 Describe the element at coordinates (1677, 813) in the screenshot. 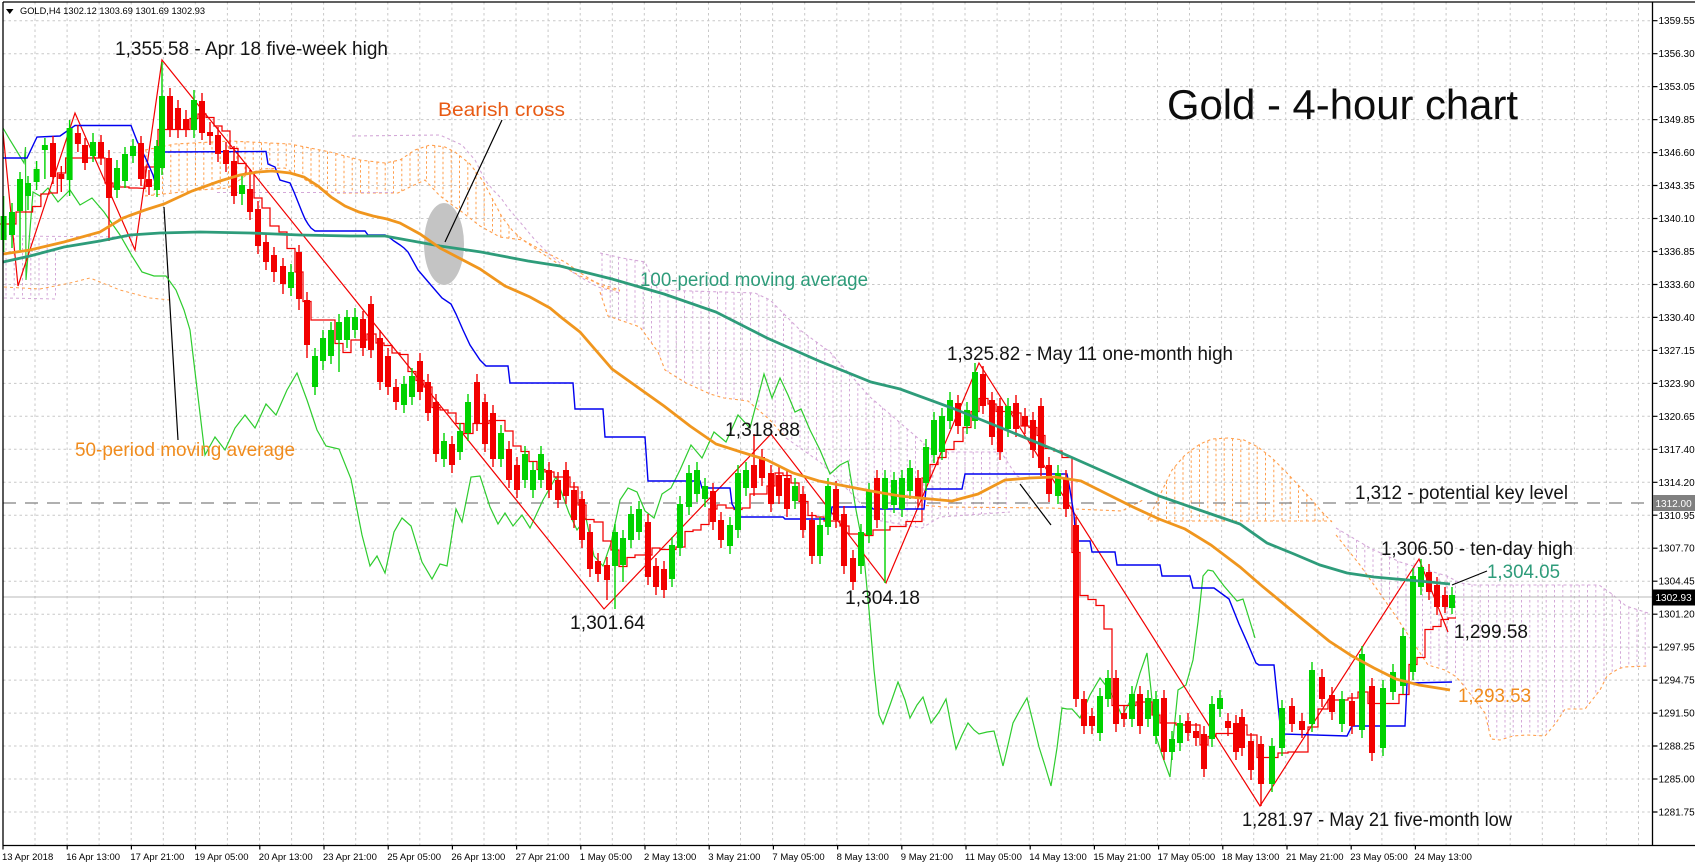

I see `svg-text: 1281.75` at that location.